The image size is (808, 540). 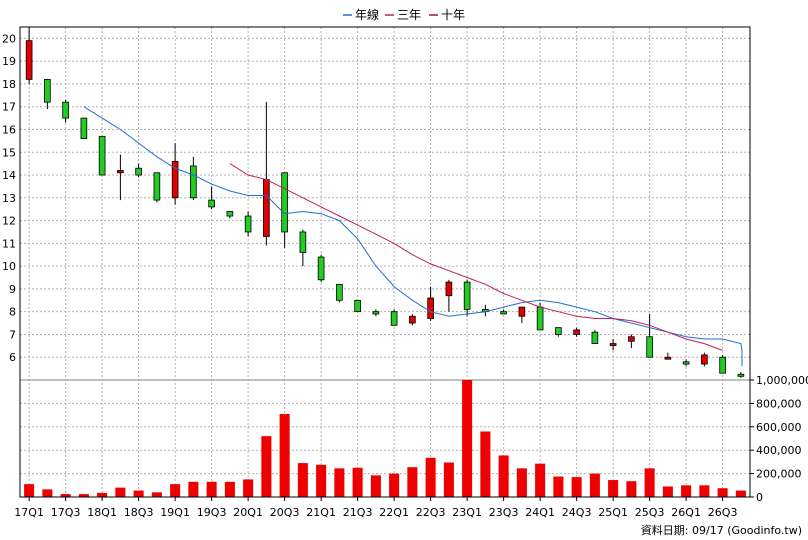 I want to click on x-tick-label: 22Q3, so click(x=431, y=512).